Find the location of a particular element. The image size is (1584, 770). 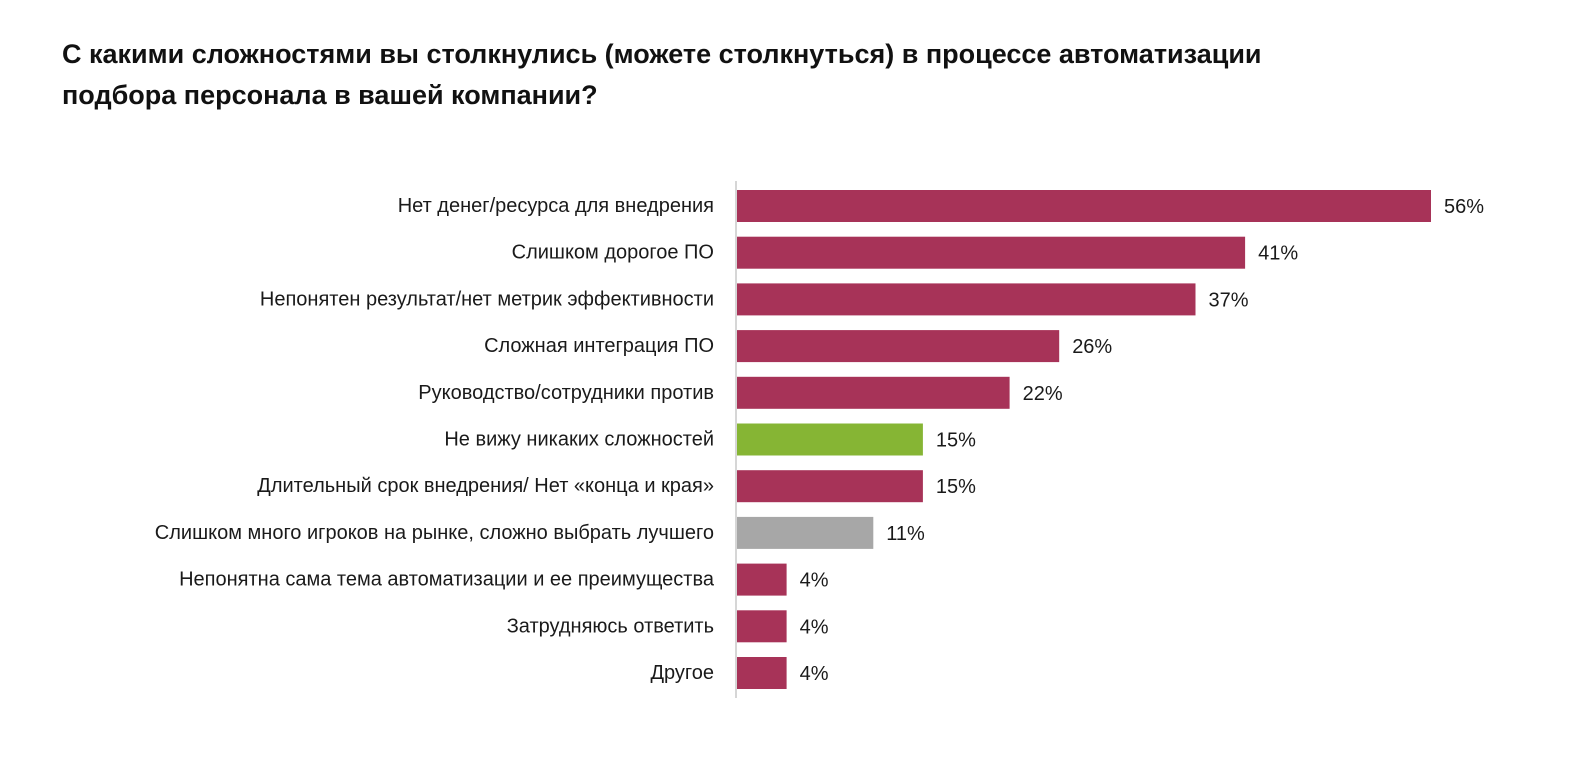

category-label: Руководство/сотрудники против is located at coordinates (566, 393).